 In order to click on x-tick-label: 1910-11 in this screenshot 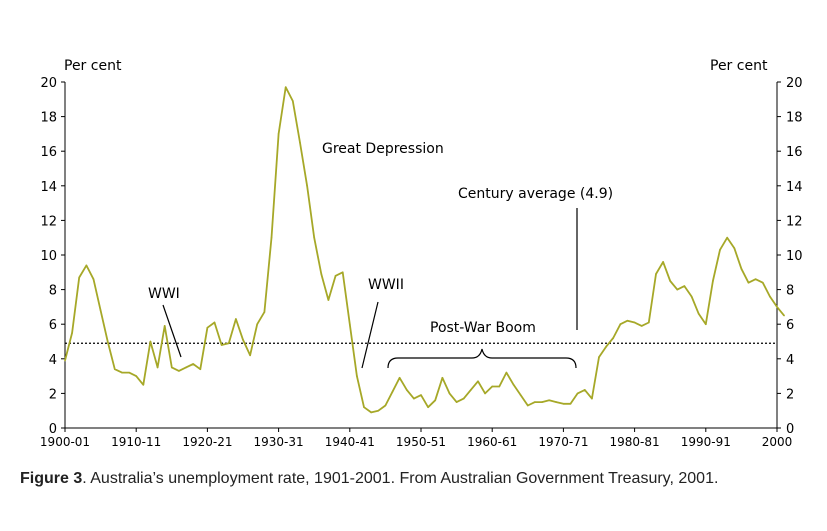, I will do `click(136, 442)`.